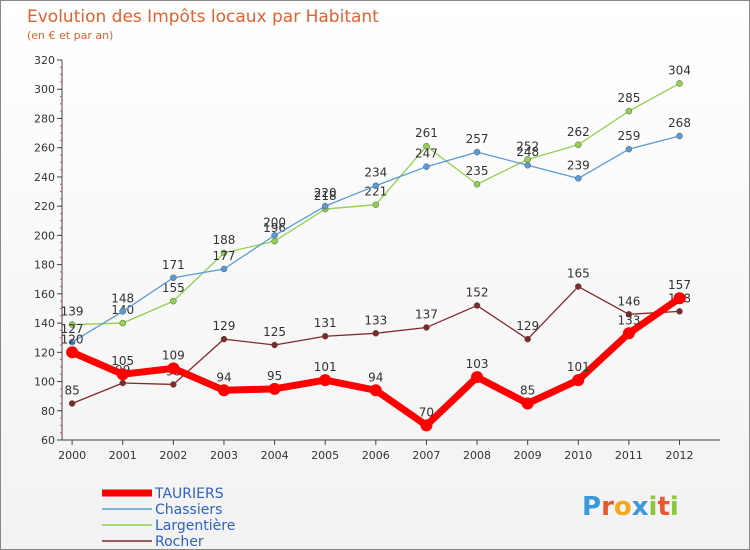 This screenshot has height=550, width=750. Describe the element at coordinates (173, 265) in the screenshot. I see `data-label: 171` at that location.